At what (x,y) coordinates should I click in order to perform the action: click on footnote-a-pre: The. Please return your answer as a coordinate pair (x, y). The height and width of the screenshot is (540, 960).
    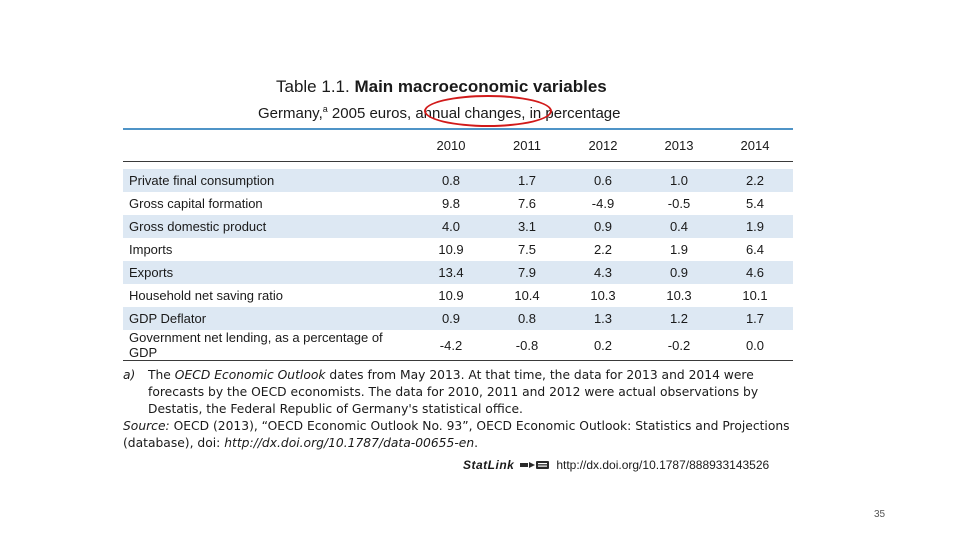
    Looking at the image, I should click on (161, 375).